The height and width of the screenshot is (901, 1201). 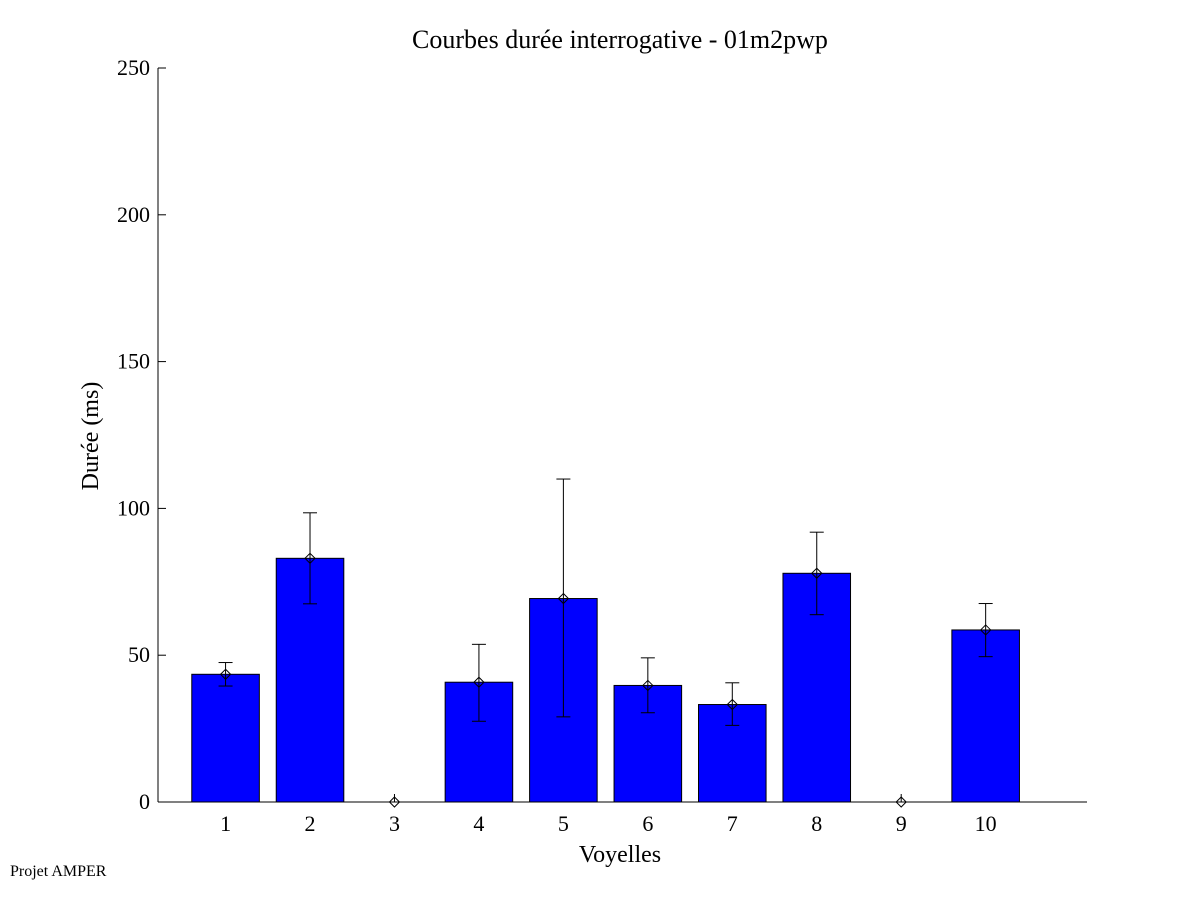 What do you see at coordinates (133, 67) in the screenshot?
I see `y-tick-label: 250` at bounding box center [133, 67].